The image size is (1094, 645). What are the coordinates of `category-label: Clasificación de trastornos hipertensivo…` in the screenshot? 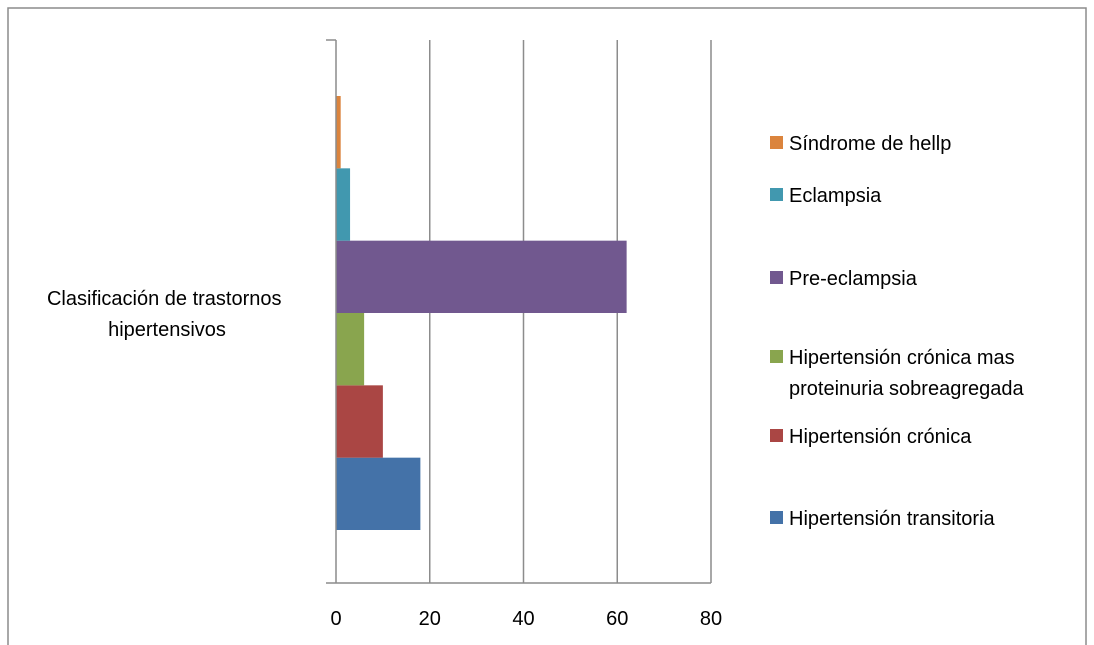 It's located at (167, 314).